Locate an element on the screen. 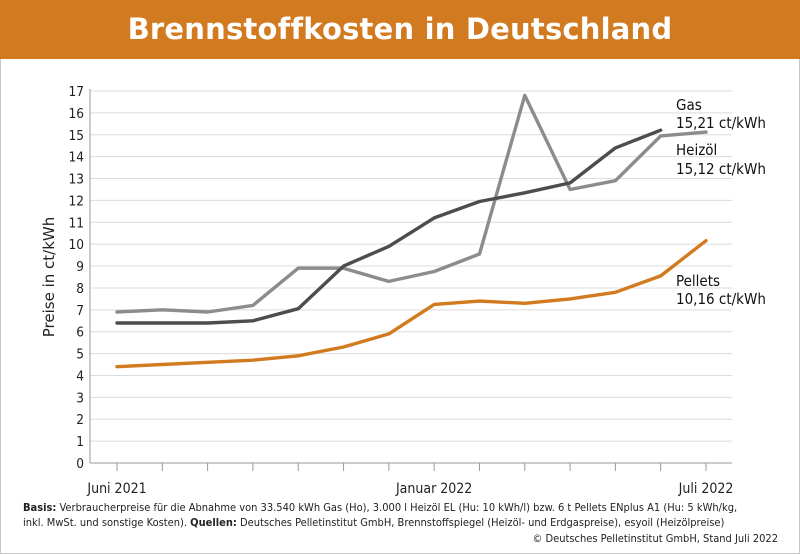 The width and height of the screenshot is (800, 554). x-tick-label: Juli 2022 is located at coordinates (706, 489).